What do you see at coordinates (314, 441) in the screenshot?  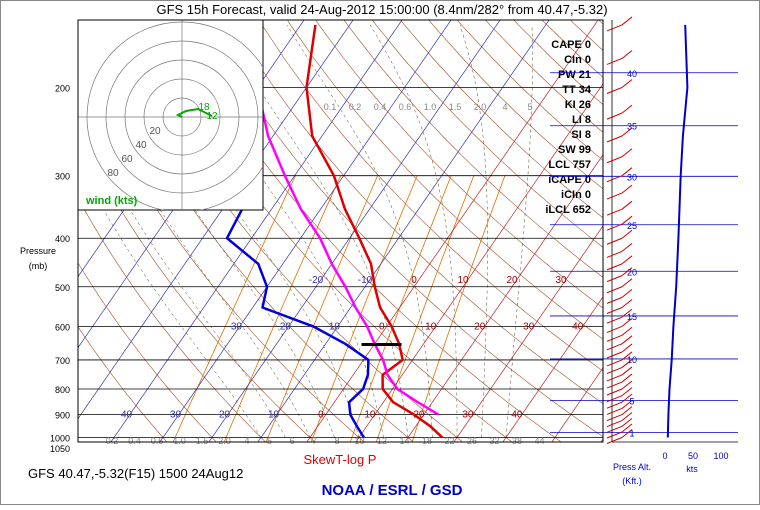 I see `mixing-ratio-label: 7` at bounding box center [314, 441].